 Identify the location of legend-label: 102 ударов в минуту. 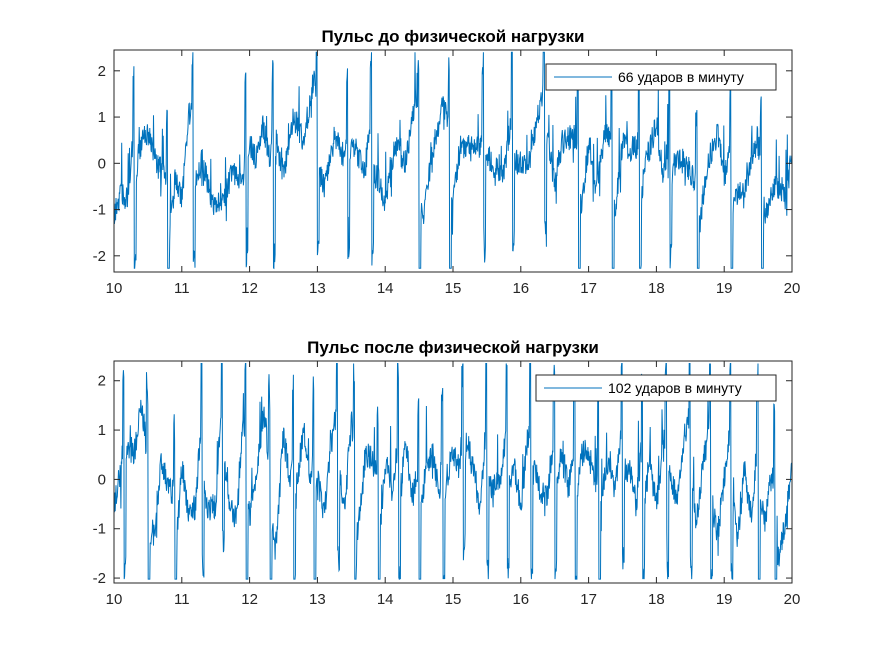
(675, 388).